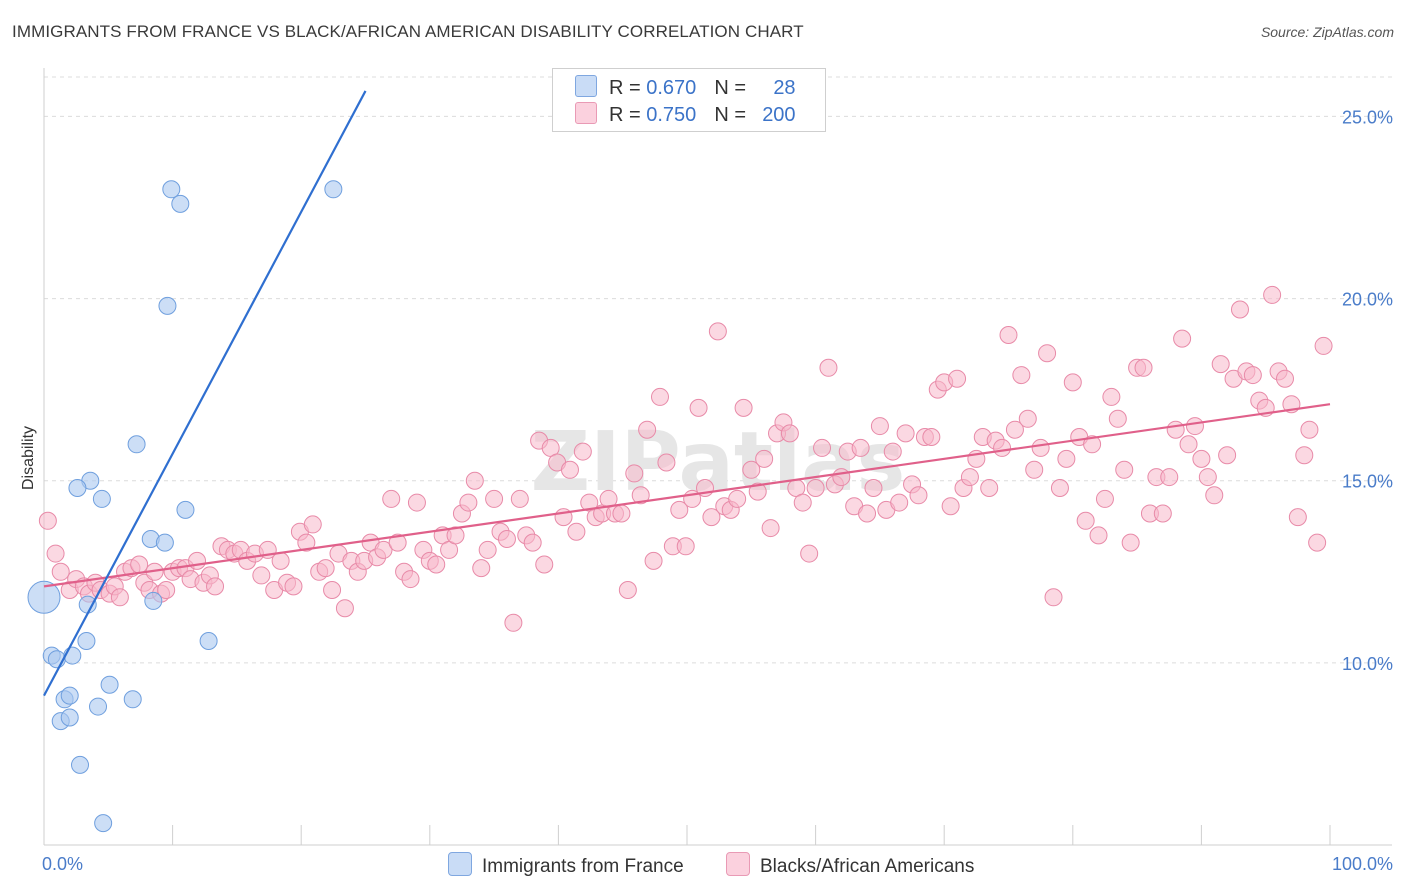 This screenshot has height=892, width=1406. I want to click on bottom-legend-swatch-black, so click(738, 864).